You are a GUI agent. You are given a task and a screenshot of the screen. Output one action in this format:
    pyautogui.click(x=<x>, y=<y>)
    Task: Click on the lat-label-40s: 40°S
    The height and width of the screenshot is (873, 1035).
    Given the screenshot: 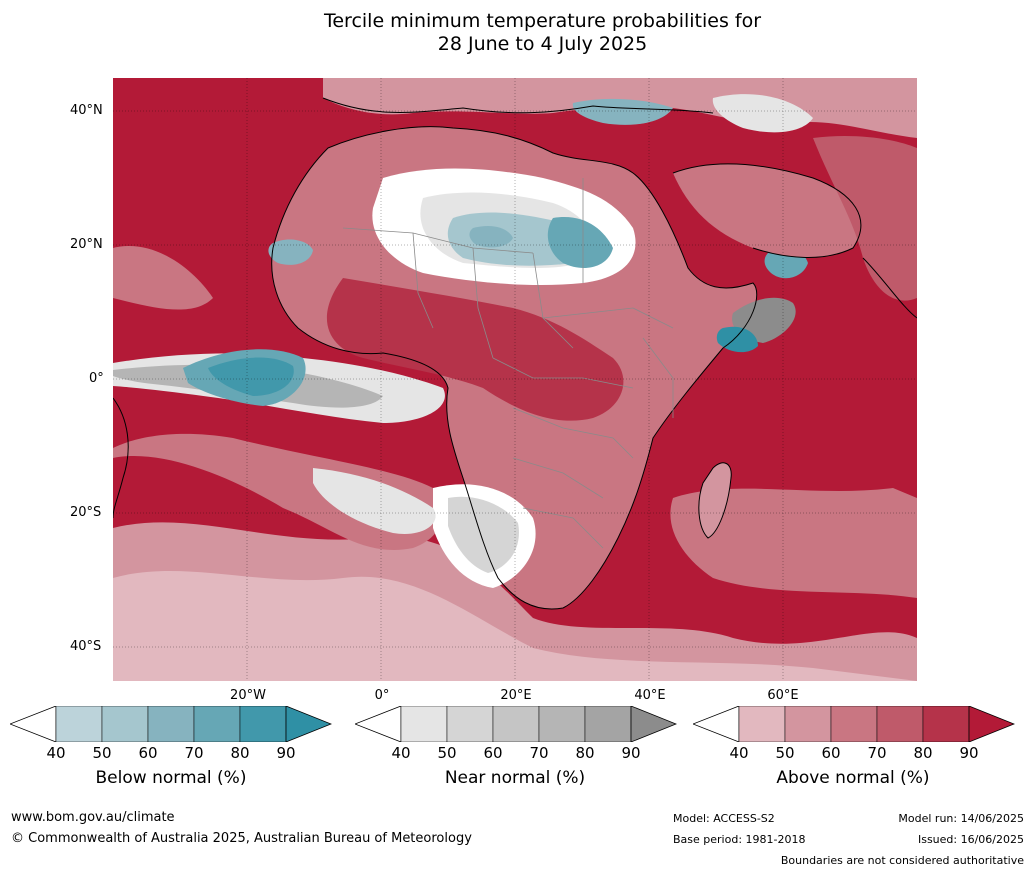 What is the action you would take?
    pyautogui.click(x=86, y=646)
    